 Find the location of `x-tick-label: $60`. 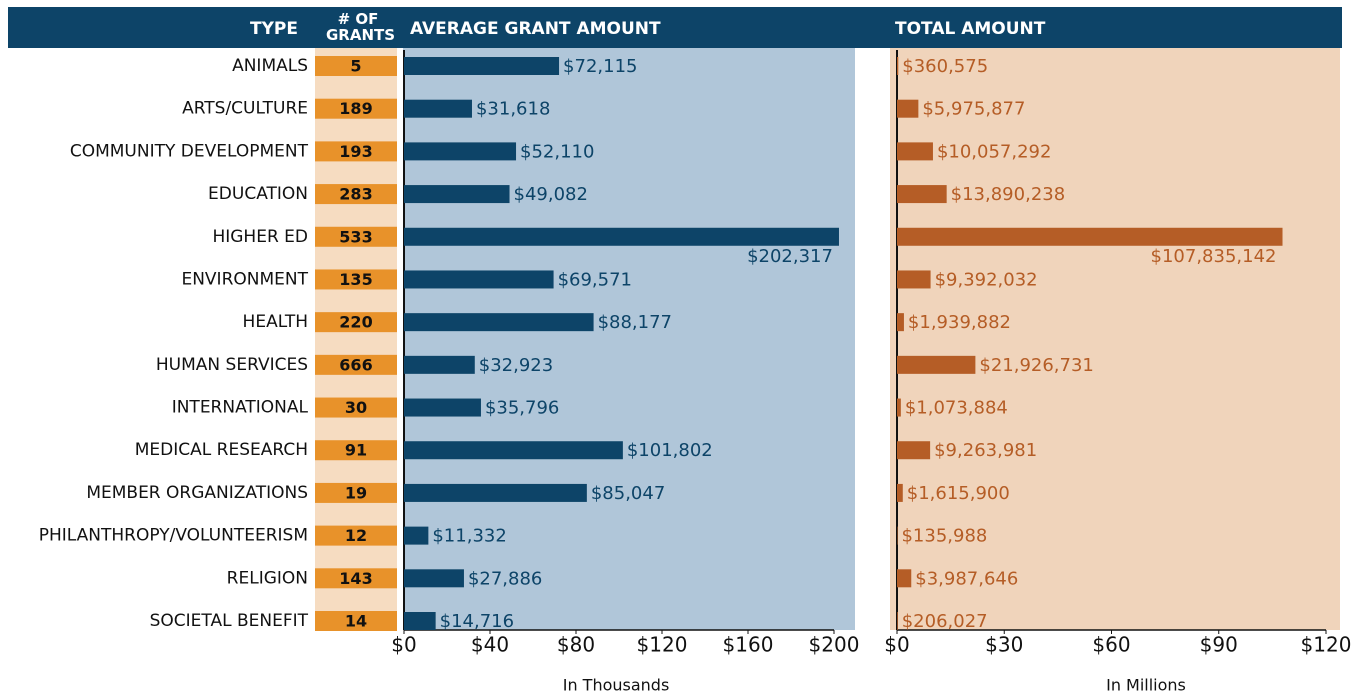

x-tick-label: $60 is located at coordinates (1111, 645).